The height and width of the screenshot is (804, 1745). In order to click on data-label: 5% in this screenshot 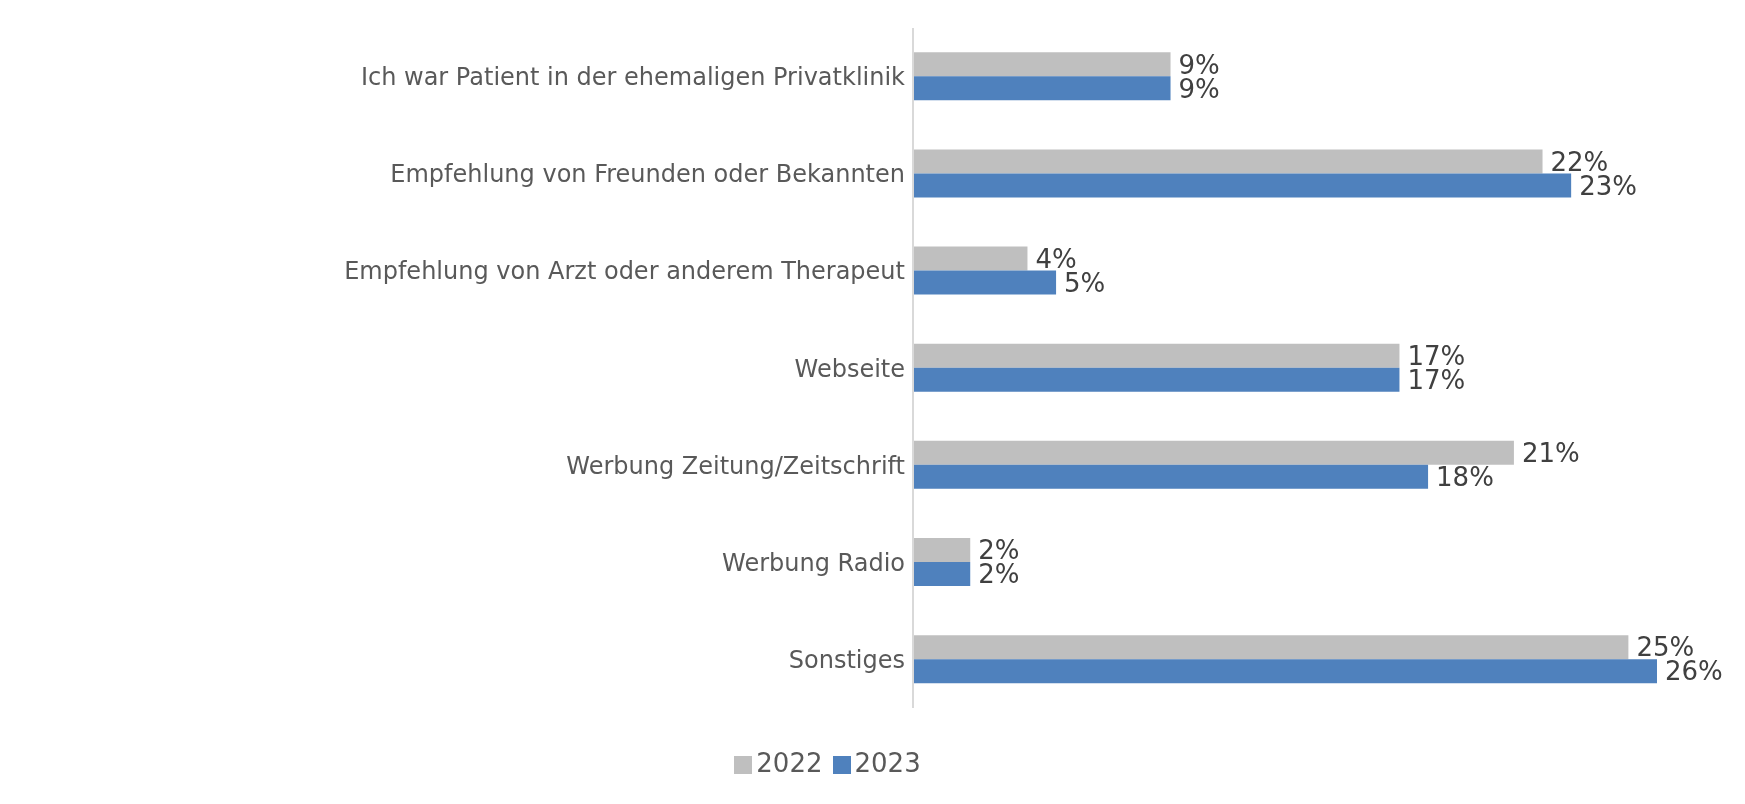, I will do `click(1085, 282)`.